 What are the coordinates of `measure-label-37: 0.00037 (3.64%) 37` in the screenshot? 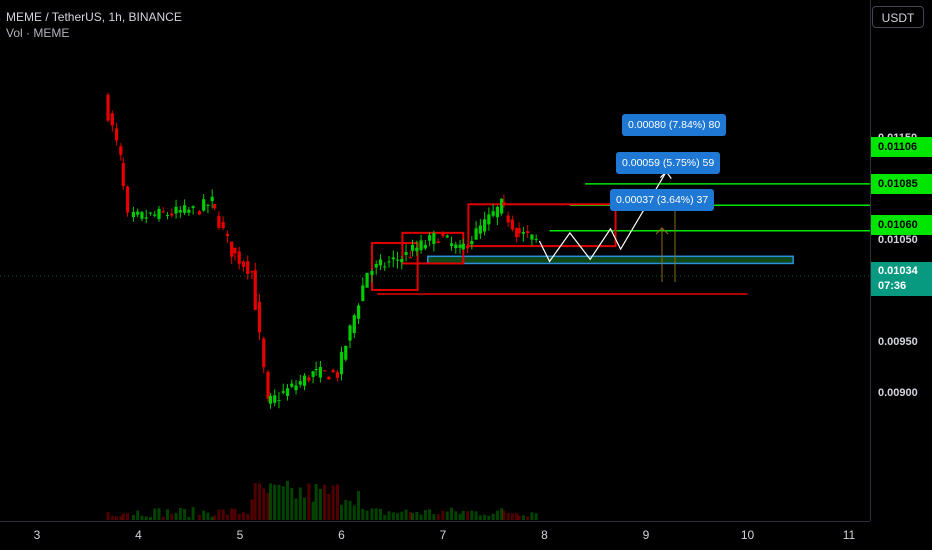 It's located at (662, 200).